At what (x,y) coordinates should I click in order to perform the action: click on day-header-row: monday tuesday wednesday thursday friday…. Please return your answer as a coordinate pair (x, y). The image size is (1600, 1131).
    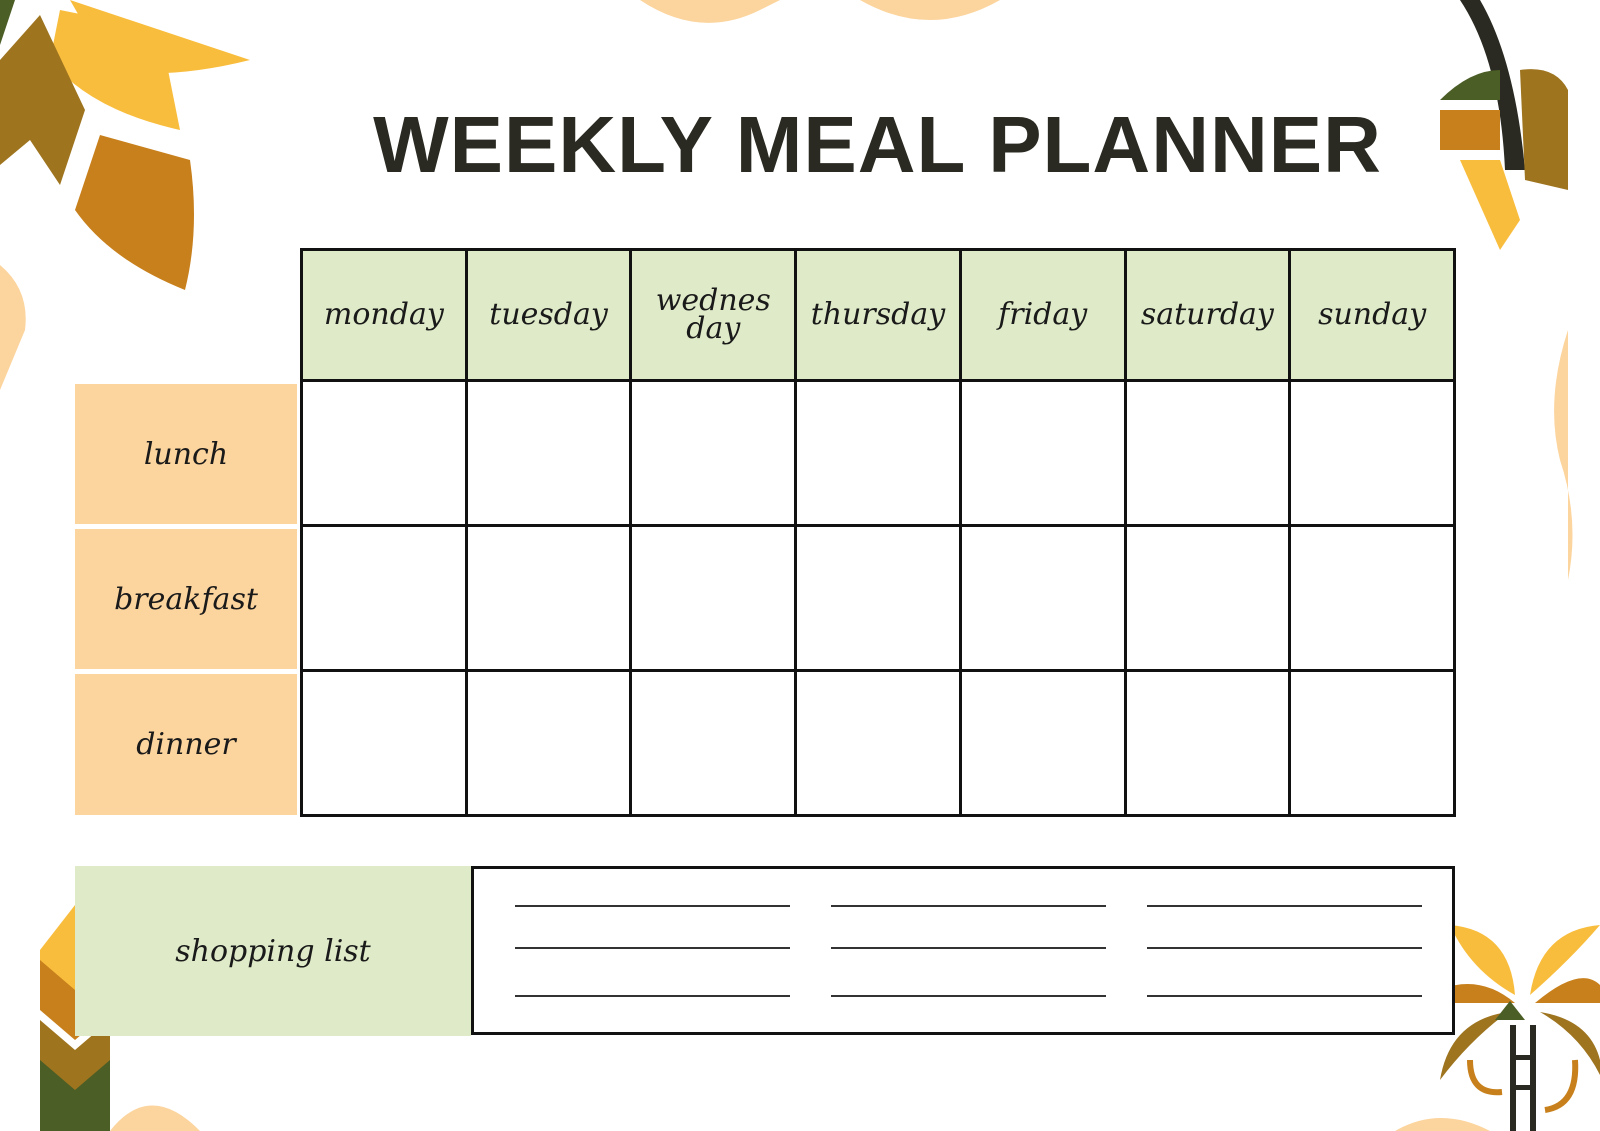
    Looking at the image, I should click on (878, 315).